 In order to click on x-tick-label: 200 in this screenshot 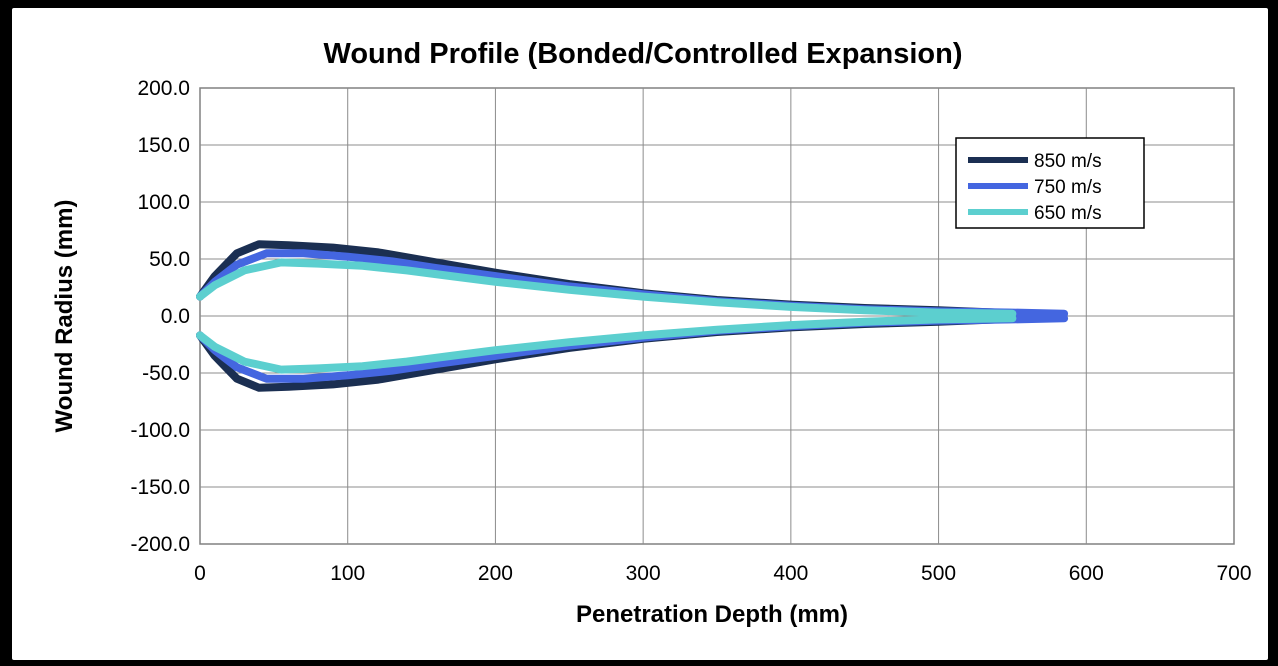, I will do `click(495, 573)`.